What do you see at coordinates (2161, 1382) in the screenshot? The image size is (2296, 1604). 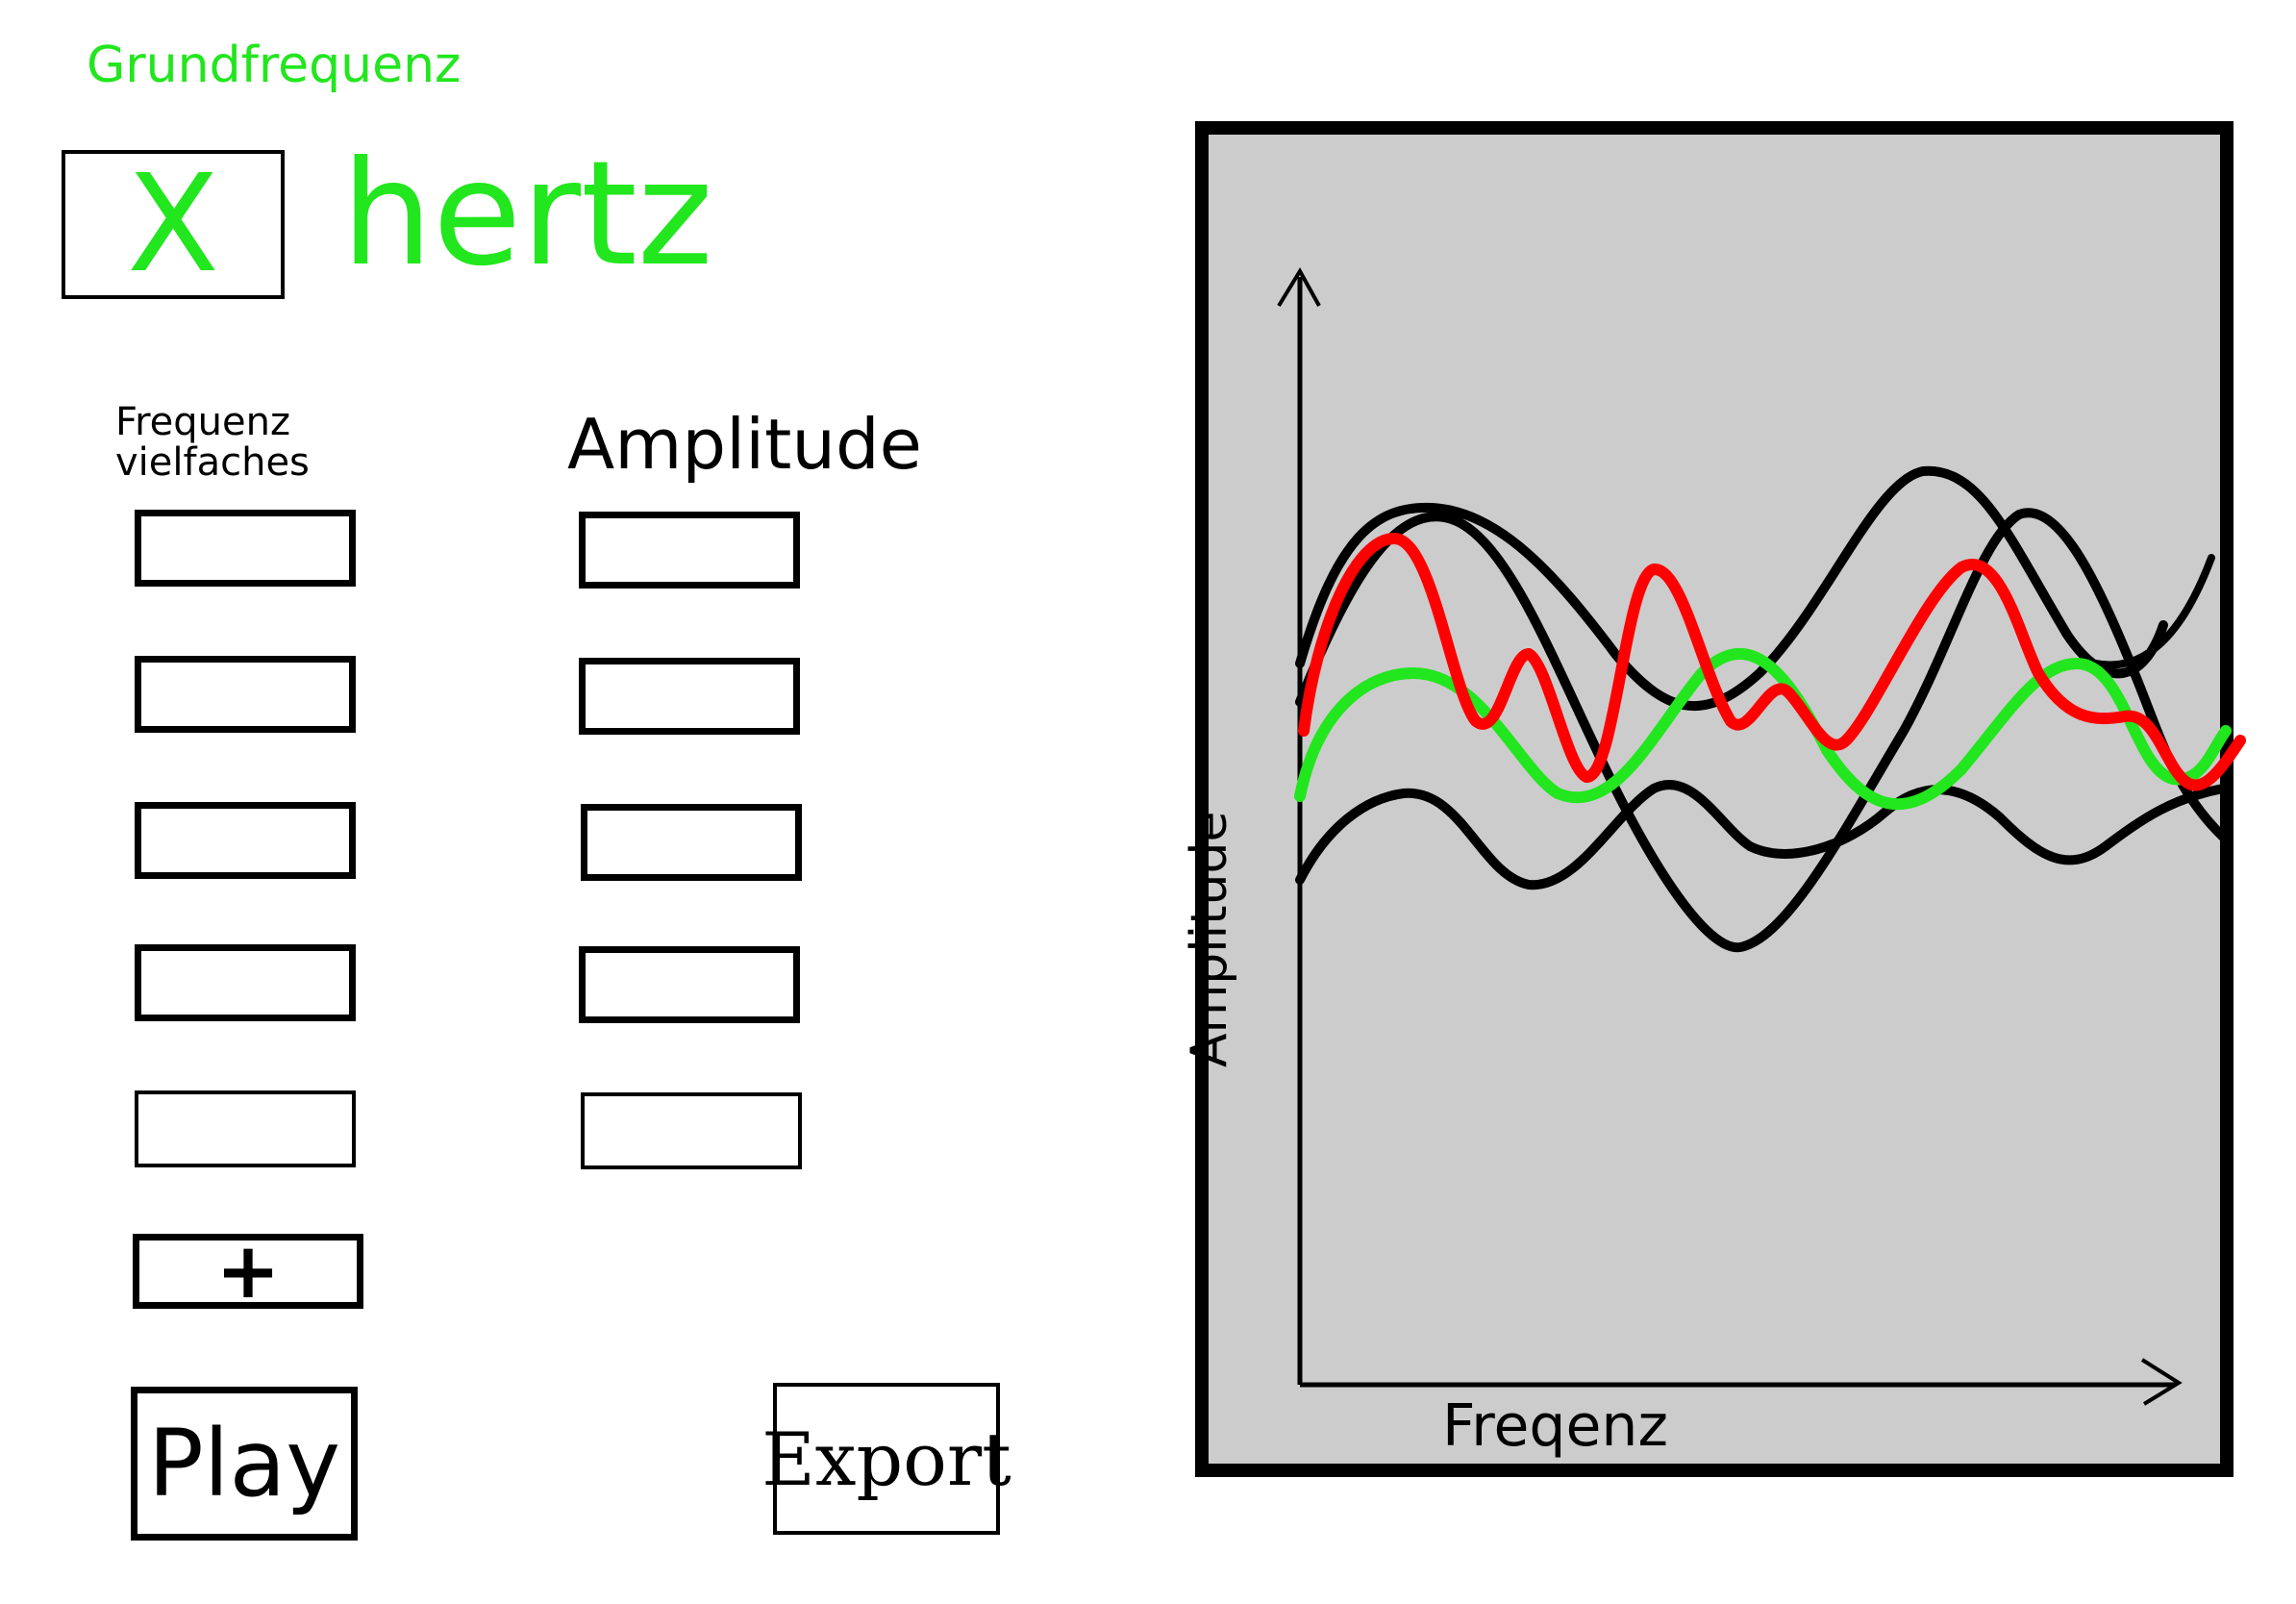 I see `x-axis-arrow-icon` at bounding box center [2161, 1382].